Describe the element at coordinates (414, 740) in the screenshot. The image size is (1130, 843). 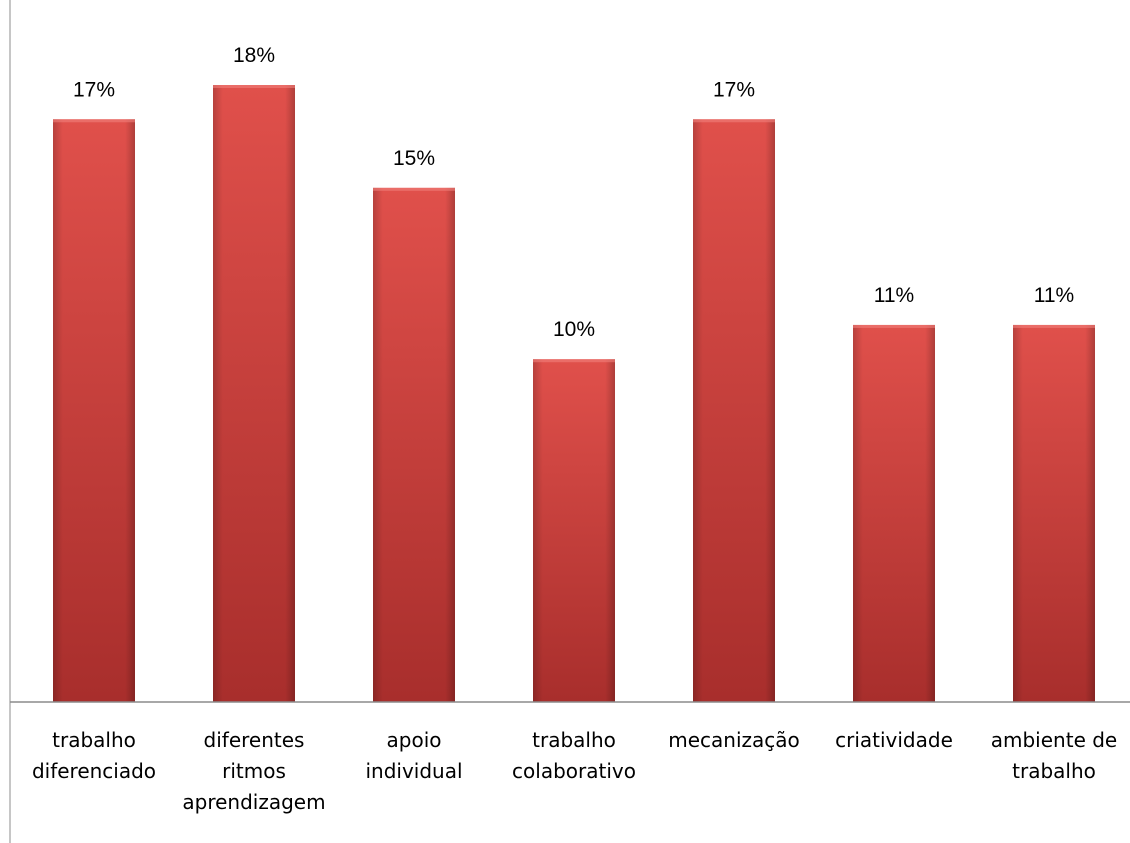
I see `category-label: apoio` at that location.